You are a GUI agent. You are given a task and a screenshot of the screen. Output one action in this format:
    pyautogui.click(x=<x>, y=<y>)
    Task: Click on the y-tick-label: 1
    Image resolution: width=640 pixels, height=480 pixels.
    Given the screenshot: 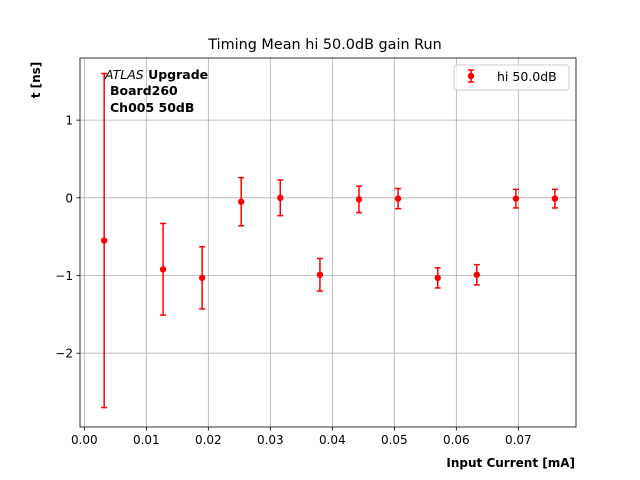 What is the action you would take?
    pyautogui.click(x=69, y=121)
    